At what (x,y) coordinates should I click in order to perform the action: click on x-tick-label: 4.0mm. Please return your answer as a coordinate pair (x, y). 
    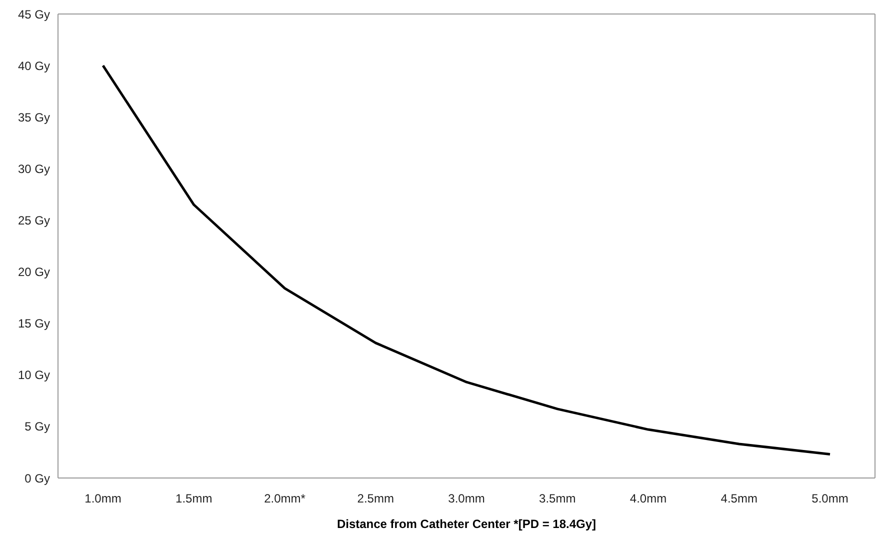
    Looking at the image, I should click on (648, 499).